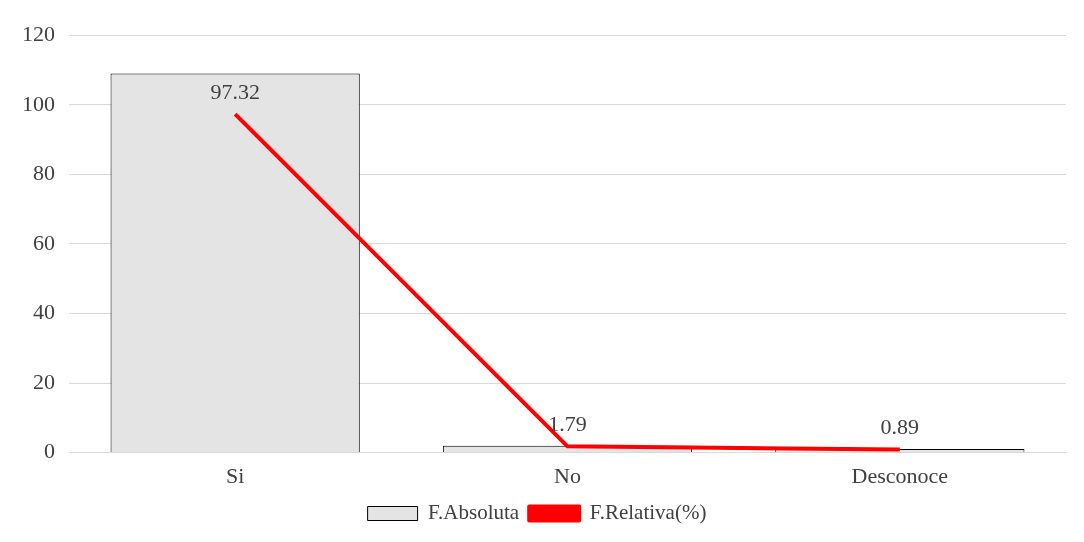  What do you see at coordinates (44, 381) in the screenshot?
I see `y-tick-label: 20` at bounding box center [44, 381].